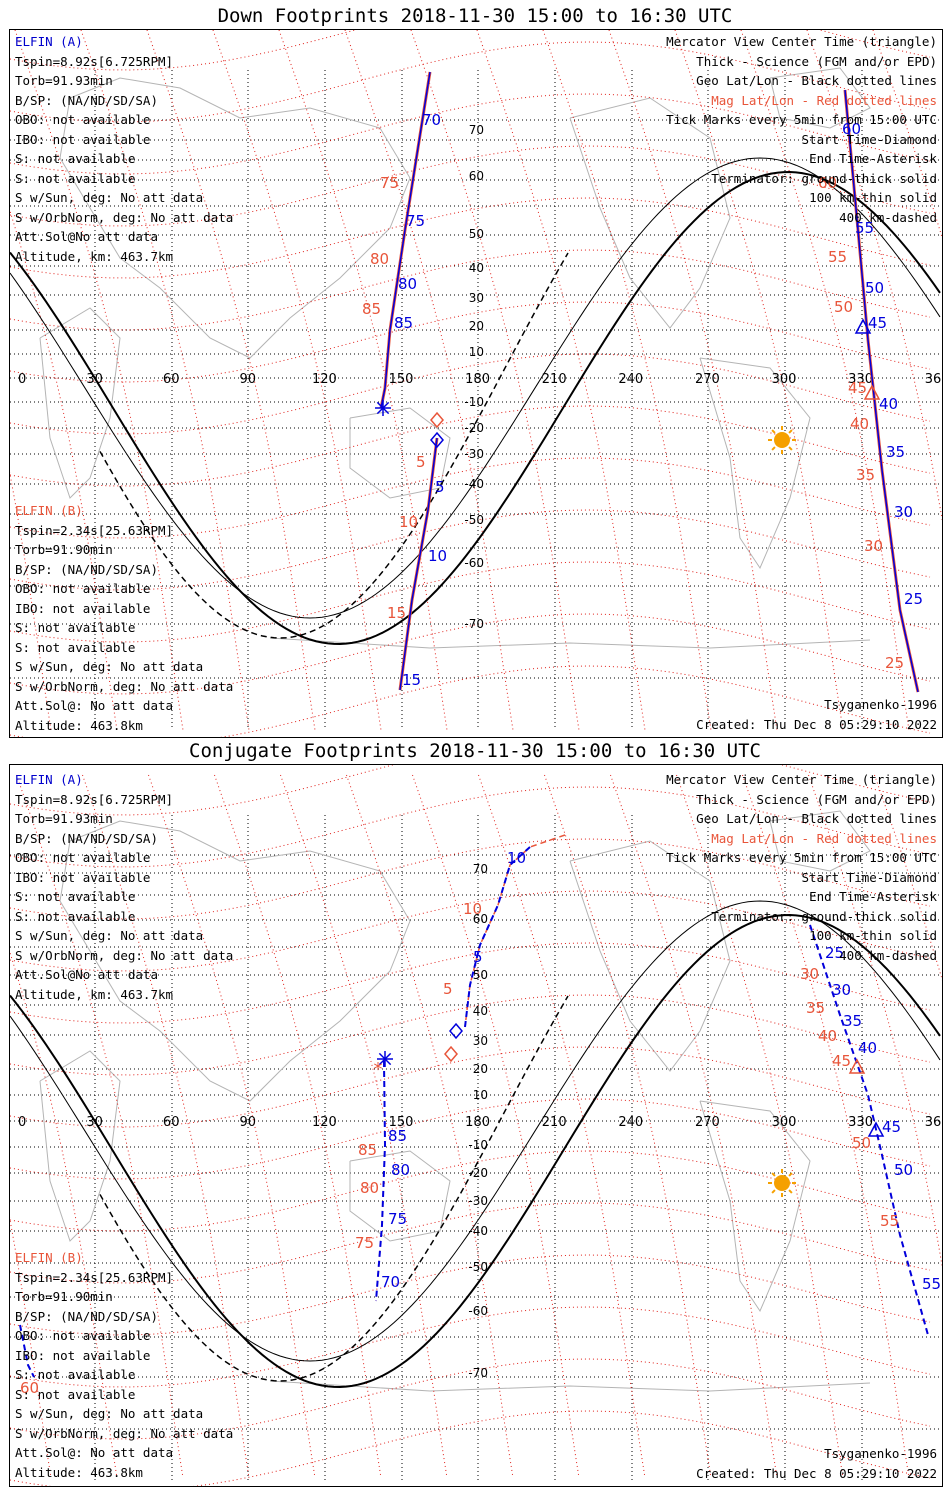  Describe the element at coordinates (64, 80) in the screenshot. I see `info-line: Torb=91.93min` at that location.